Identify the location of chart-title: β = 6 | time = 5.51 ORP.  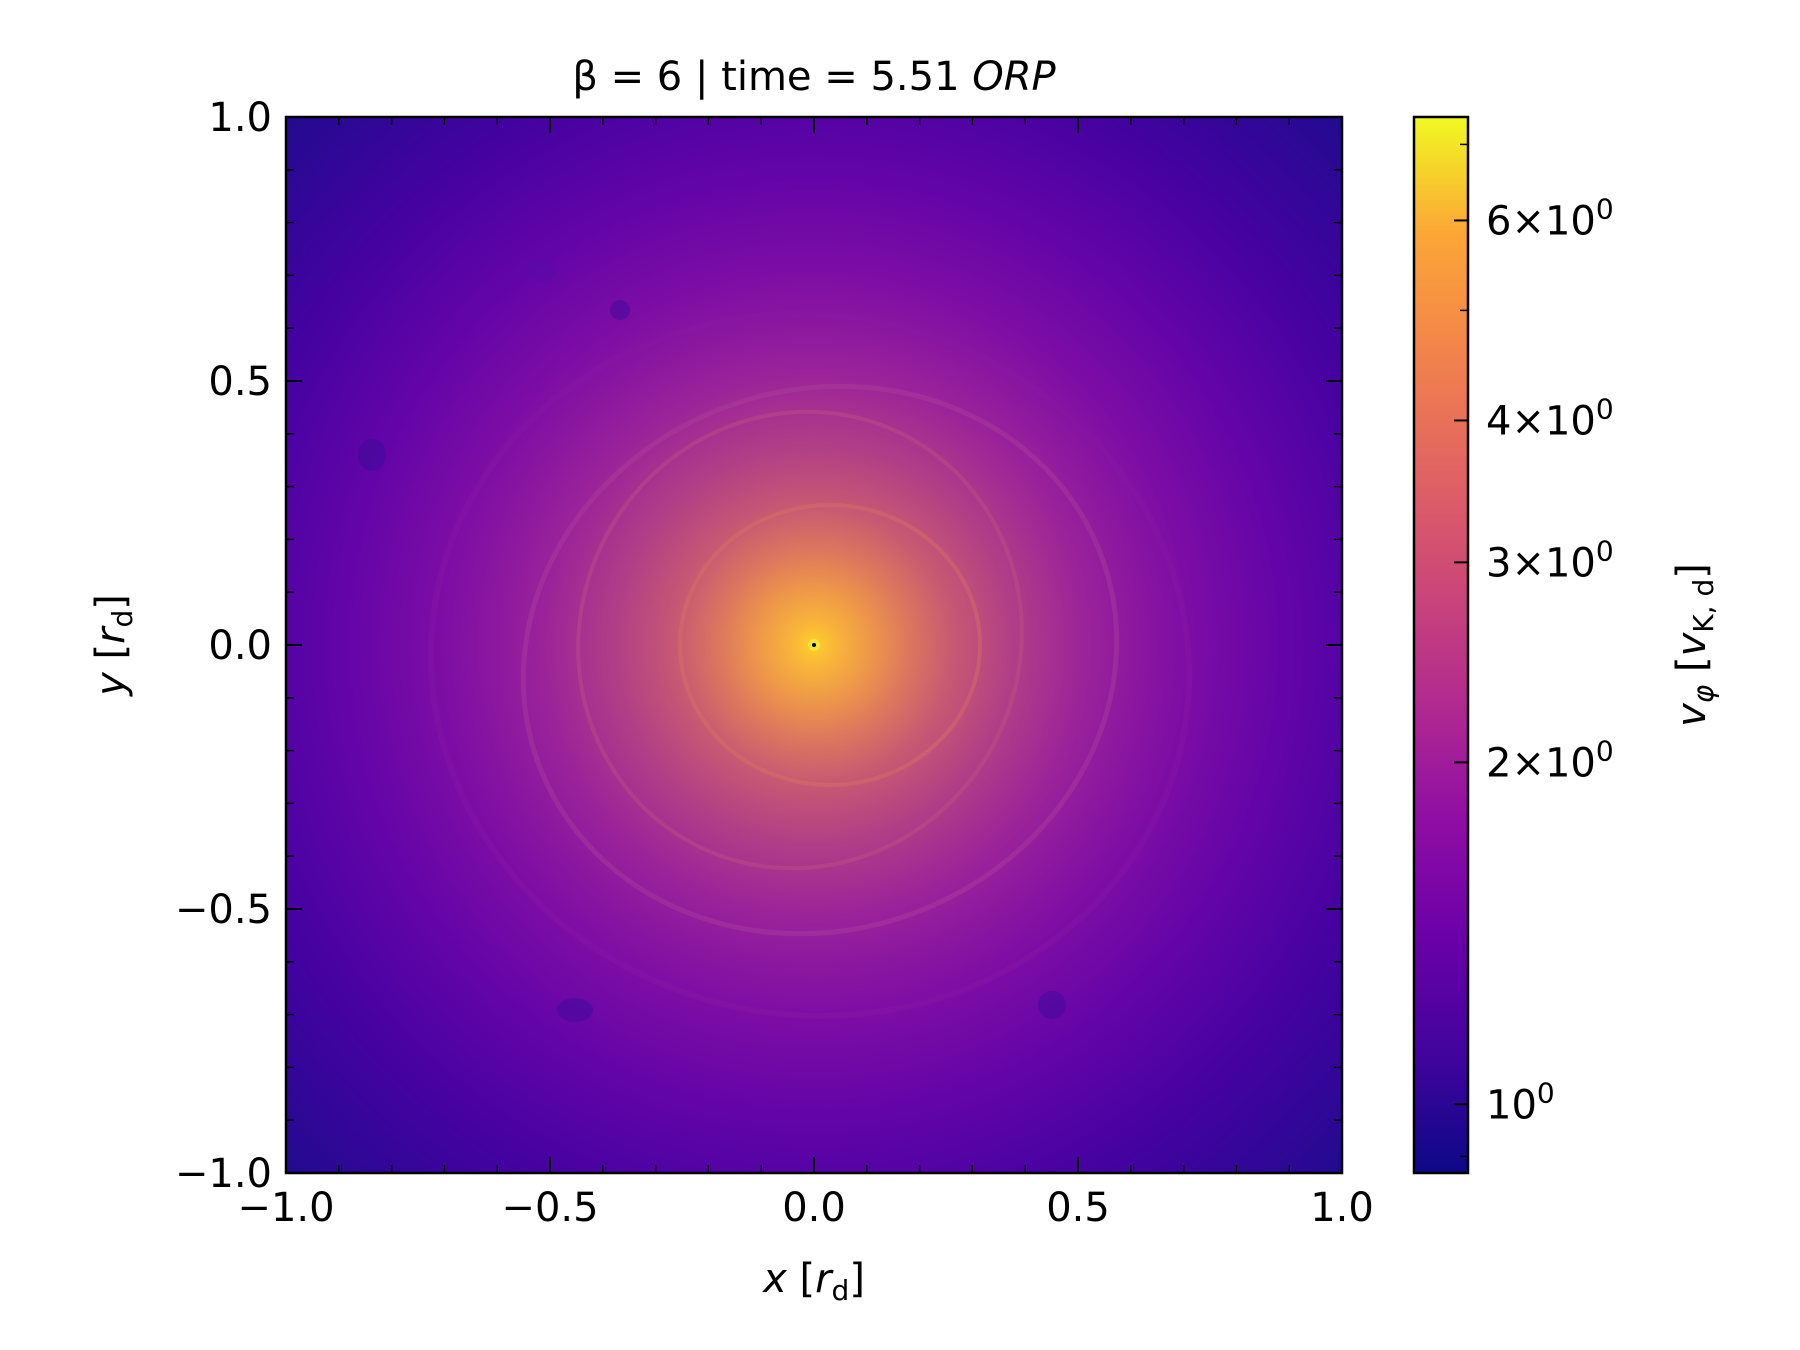
(814, 77).